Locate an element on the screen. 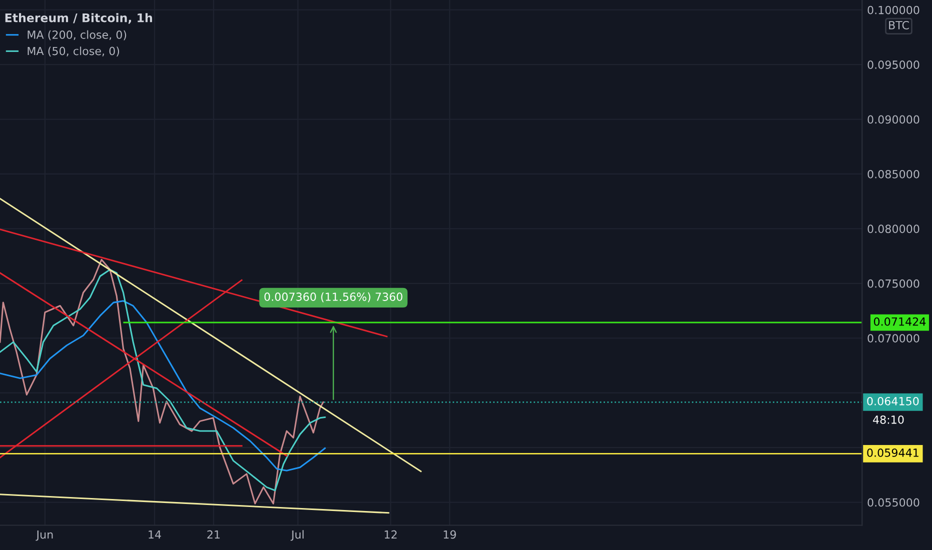 This screenshot has height=550, width=932. x-tick-label: 19 is located at coordinates (450, 534).